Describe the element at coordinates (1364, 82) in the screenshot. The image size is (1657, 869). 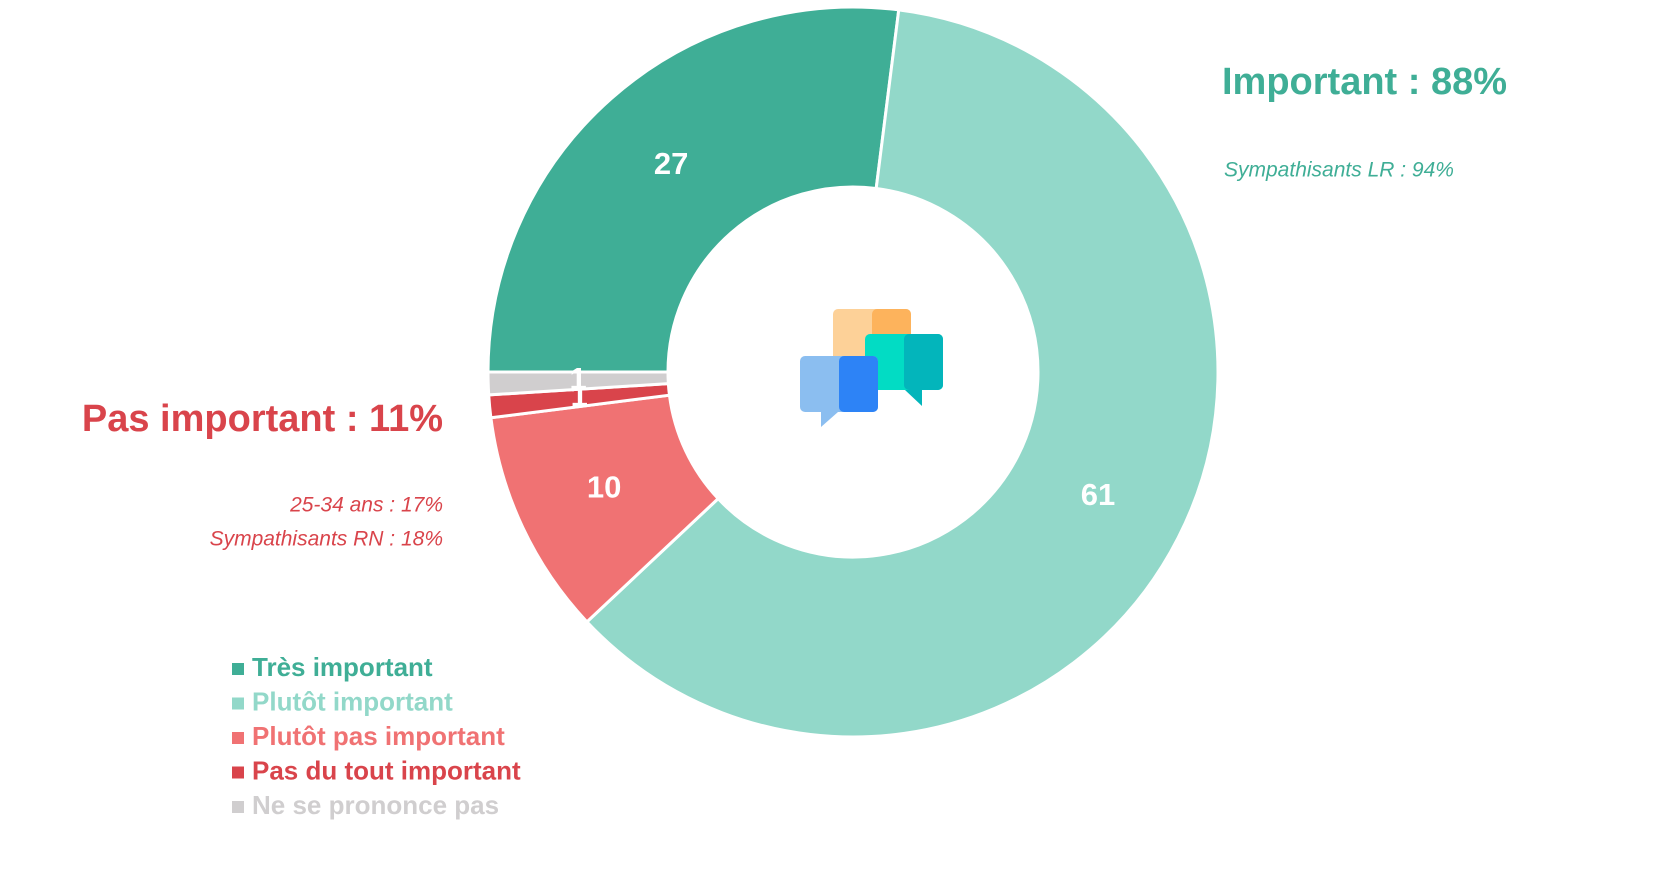
I see `annotation: Important : 88%` at that location.